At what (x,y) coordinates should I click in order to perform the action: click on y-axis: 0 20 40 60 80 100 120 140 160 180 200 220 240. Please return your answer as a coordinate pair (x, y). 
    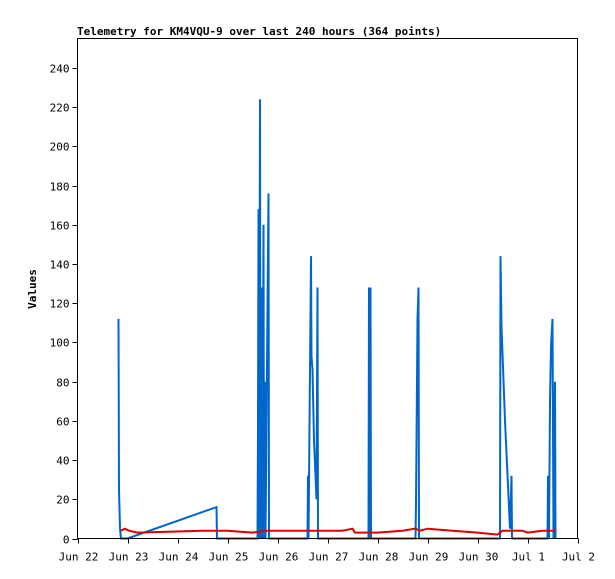
    Looking at the image, I should click on (64, 305).